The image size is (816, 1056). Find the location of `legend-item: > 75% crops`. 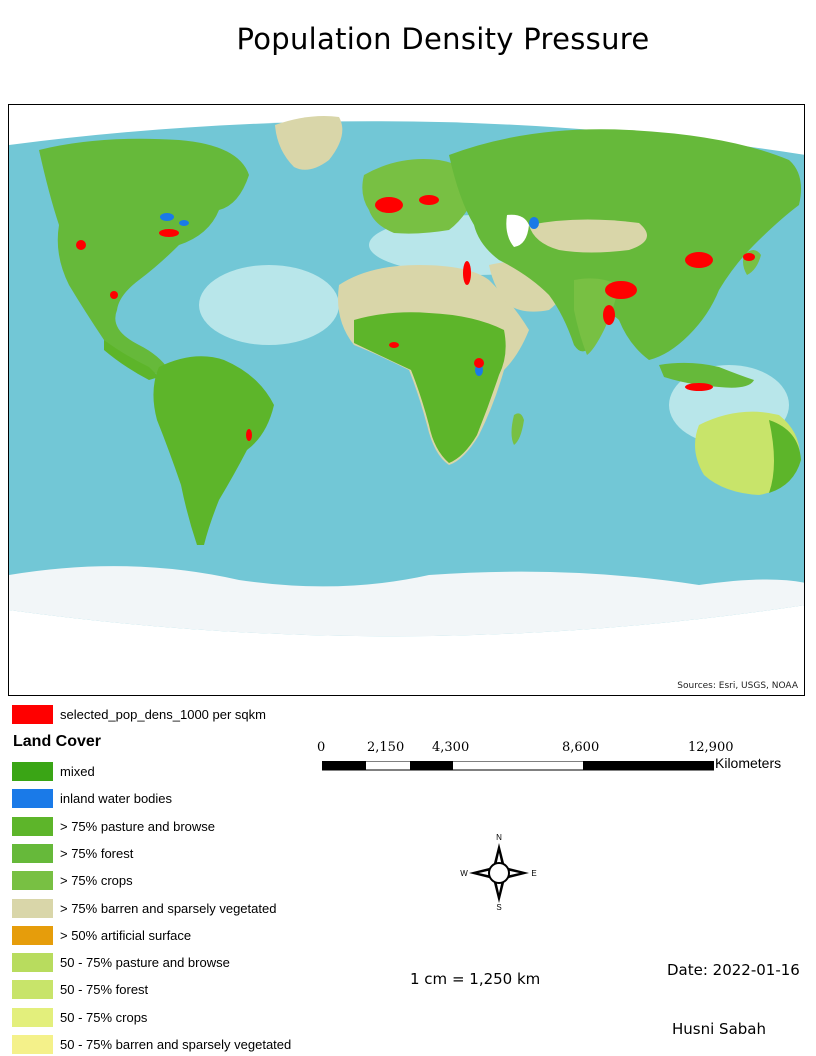

legend-item: > 75% crops is located at coordinates (72, 880).